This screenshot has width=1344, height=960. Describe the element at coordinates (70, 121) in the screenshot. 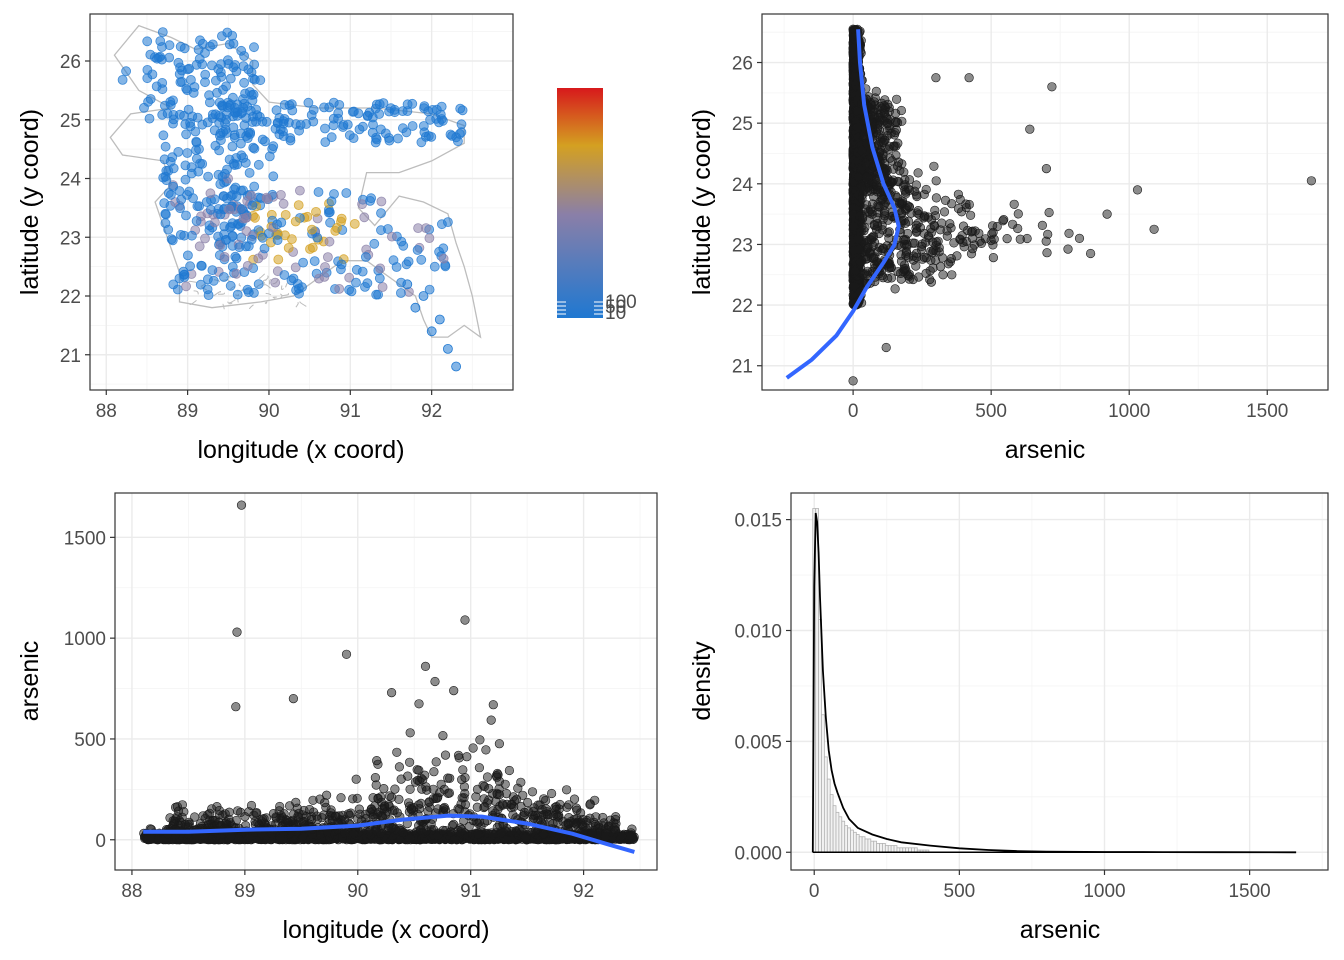

I see `y-tick-label: 25` at that location.